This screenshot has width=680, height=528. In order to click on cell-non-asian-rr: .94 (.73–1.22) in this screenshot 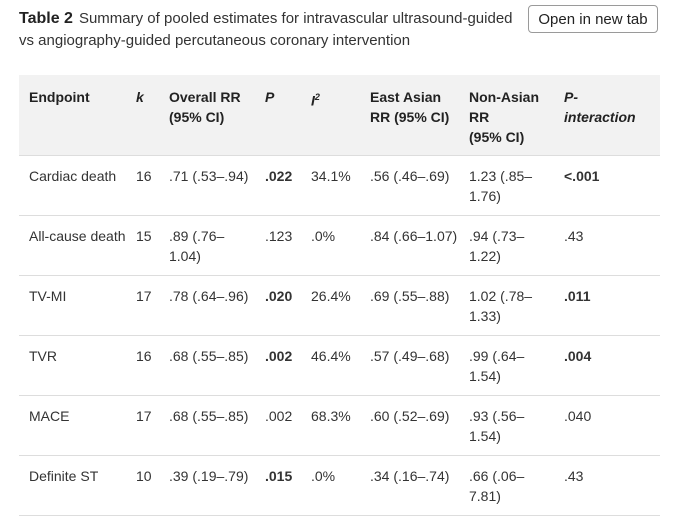, I will do `click(506, 245)`.